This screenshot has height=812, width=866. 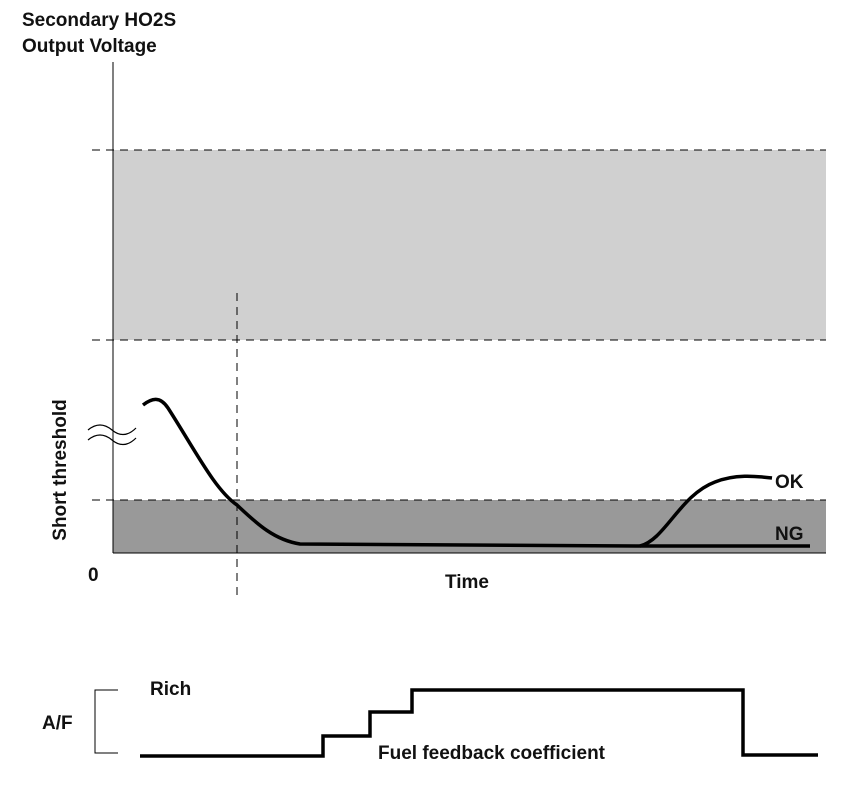 What do you see at coordinates (391, 472) in the screenshot?
I see `voltage-curve` at bounding box center [391, 472].